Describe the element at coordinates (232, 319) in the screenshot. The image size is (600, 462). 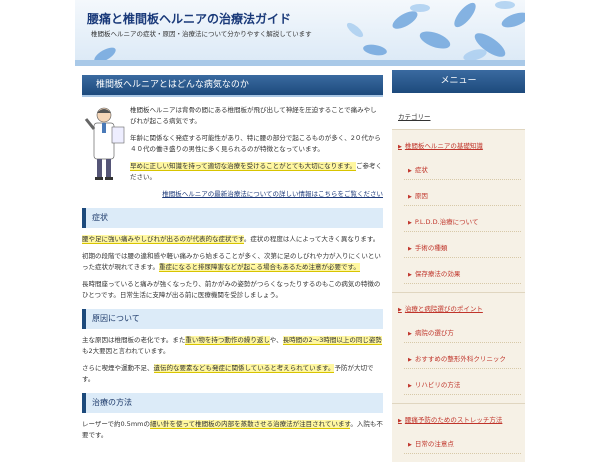
I see `section-heading: 原因について` at that location.